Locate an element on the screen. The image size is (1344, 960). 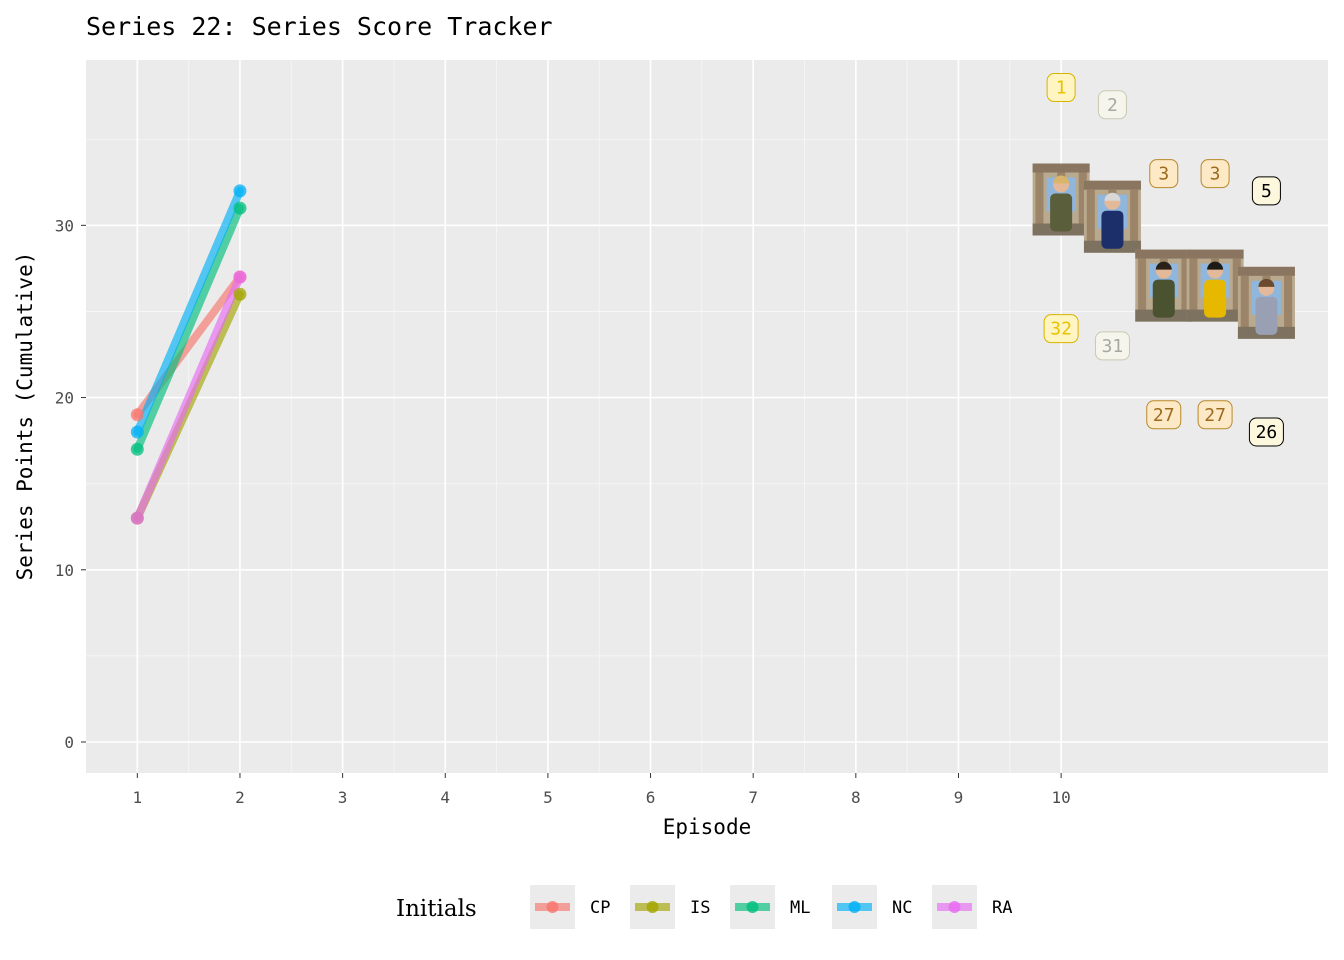
legend-item-cp: CP is located at coordinates (570, 907).